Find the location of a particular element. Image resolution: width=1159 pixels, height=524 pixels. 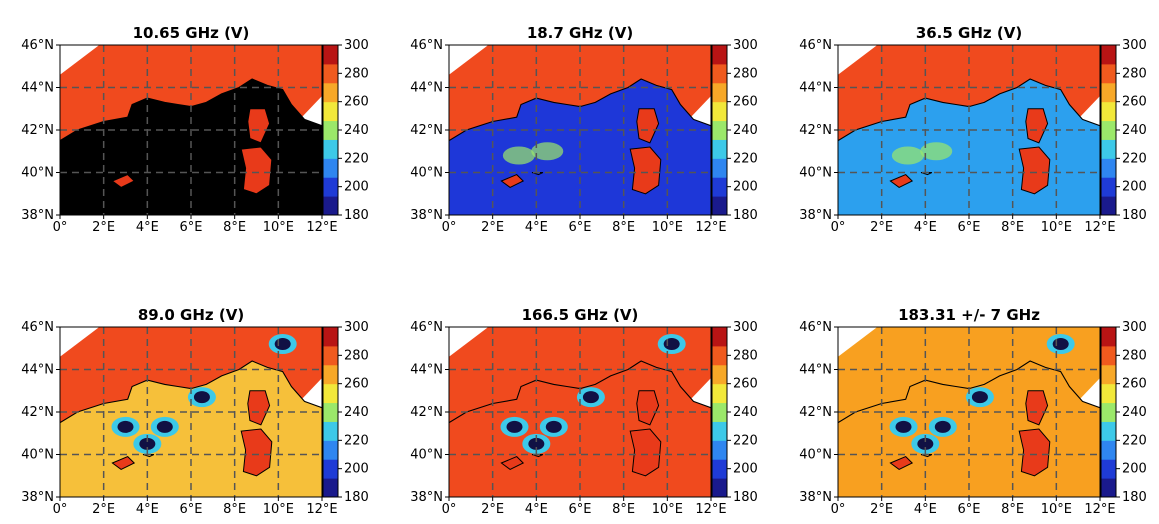

colorbar-label: 240 is located at coordinates (356, 130).